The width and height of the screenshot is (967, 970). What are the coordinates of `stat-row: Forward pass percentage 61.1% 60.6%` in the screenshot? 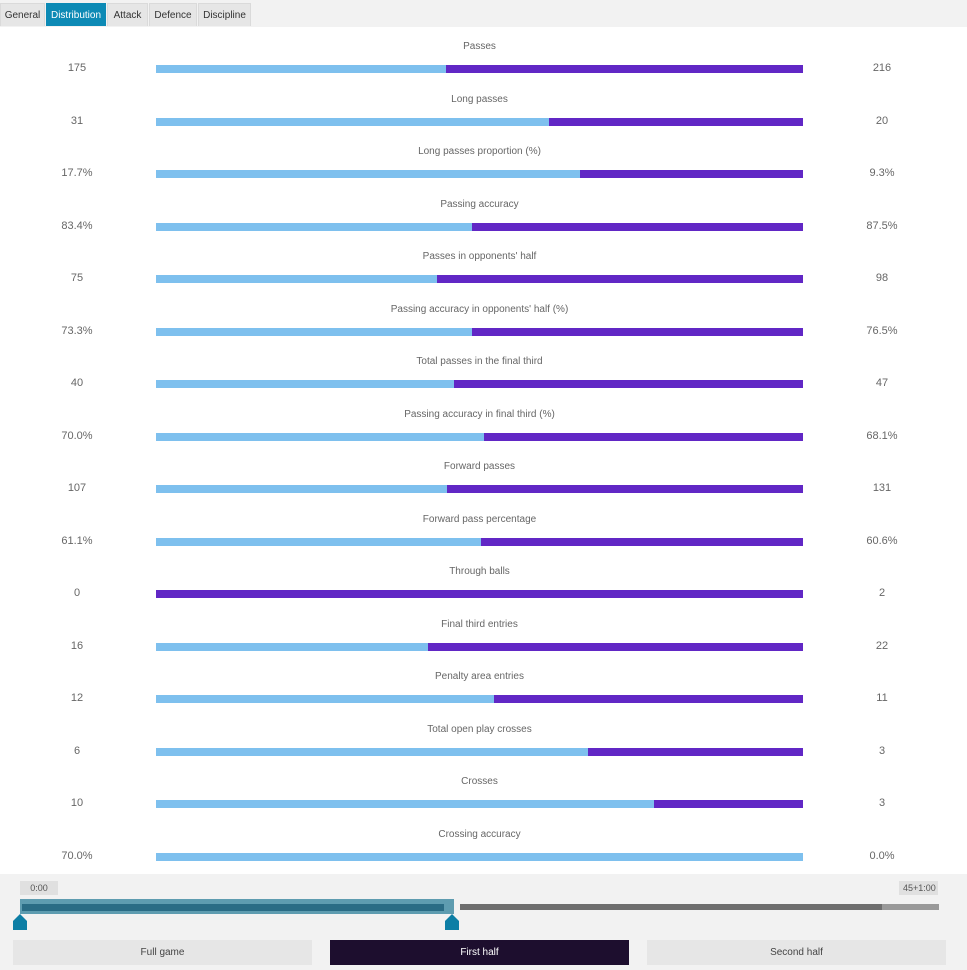 It's located at (480, 531).